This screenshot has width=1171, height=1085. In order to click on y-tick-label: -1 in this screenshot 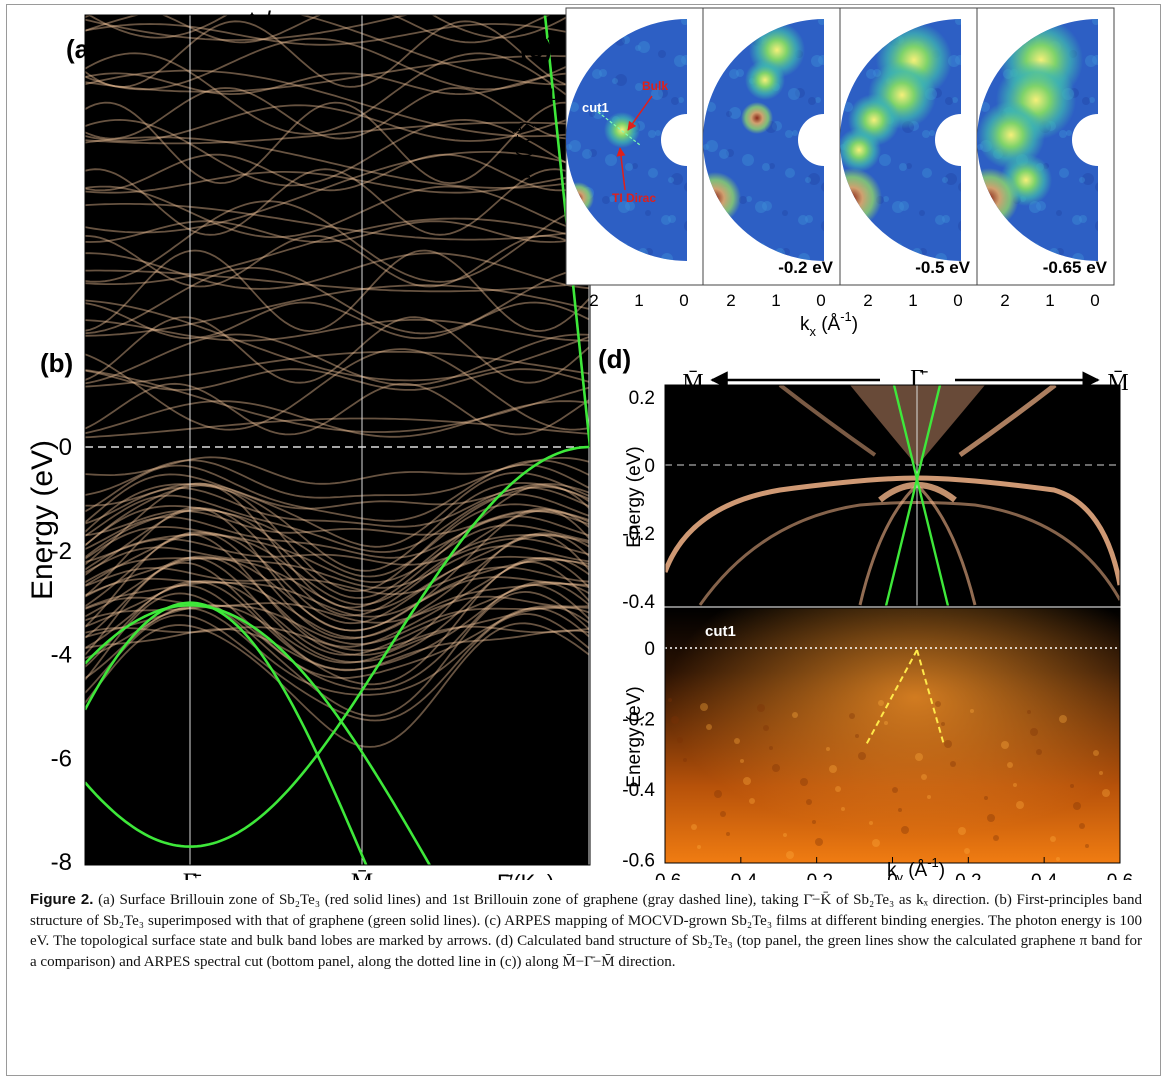, I will do `click(548, 198)`.